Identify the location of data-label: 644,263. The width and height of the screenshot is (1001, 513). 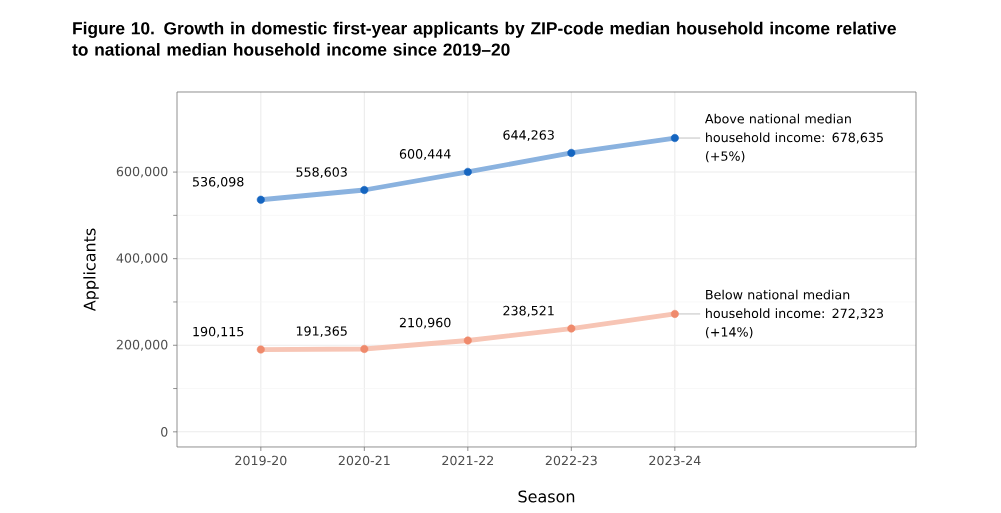
(528, 136).